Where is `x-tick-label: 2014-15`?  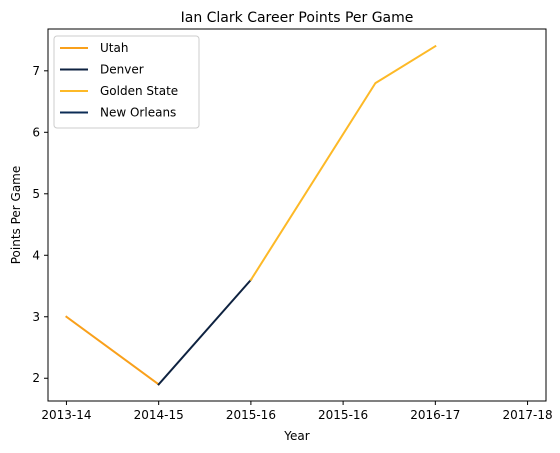 x-tick-label: 2014-15 is located at coordinates (159, 415).